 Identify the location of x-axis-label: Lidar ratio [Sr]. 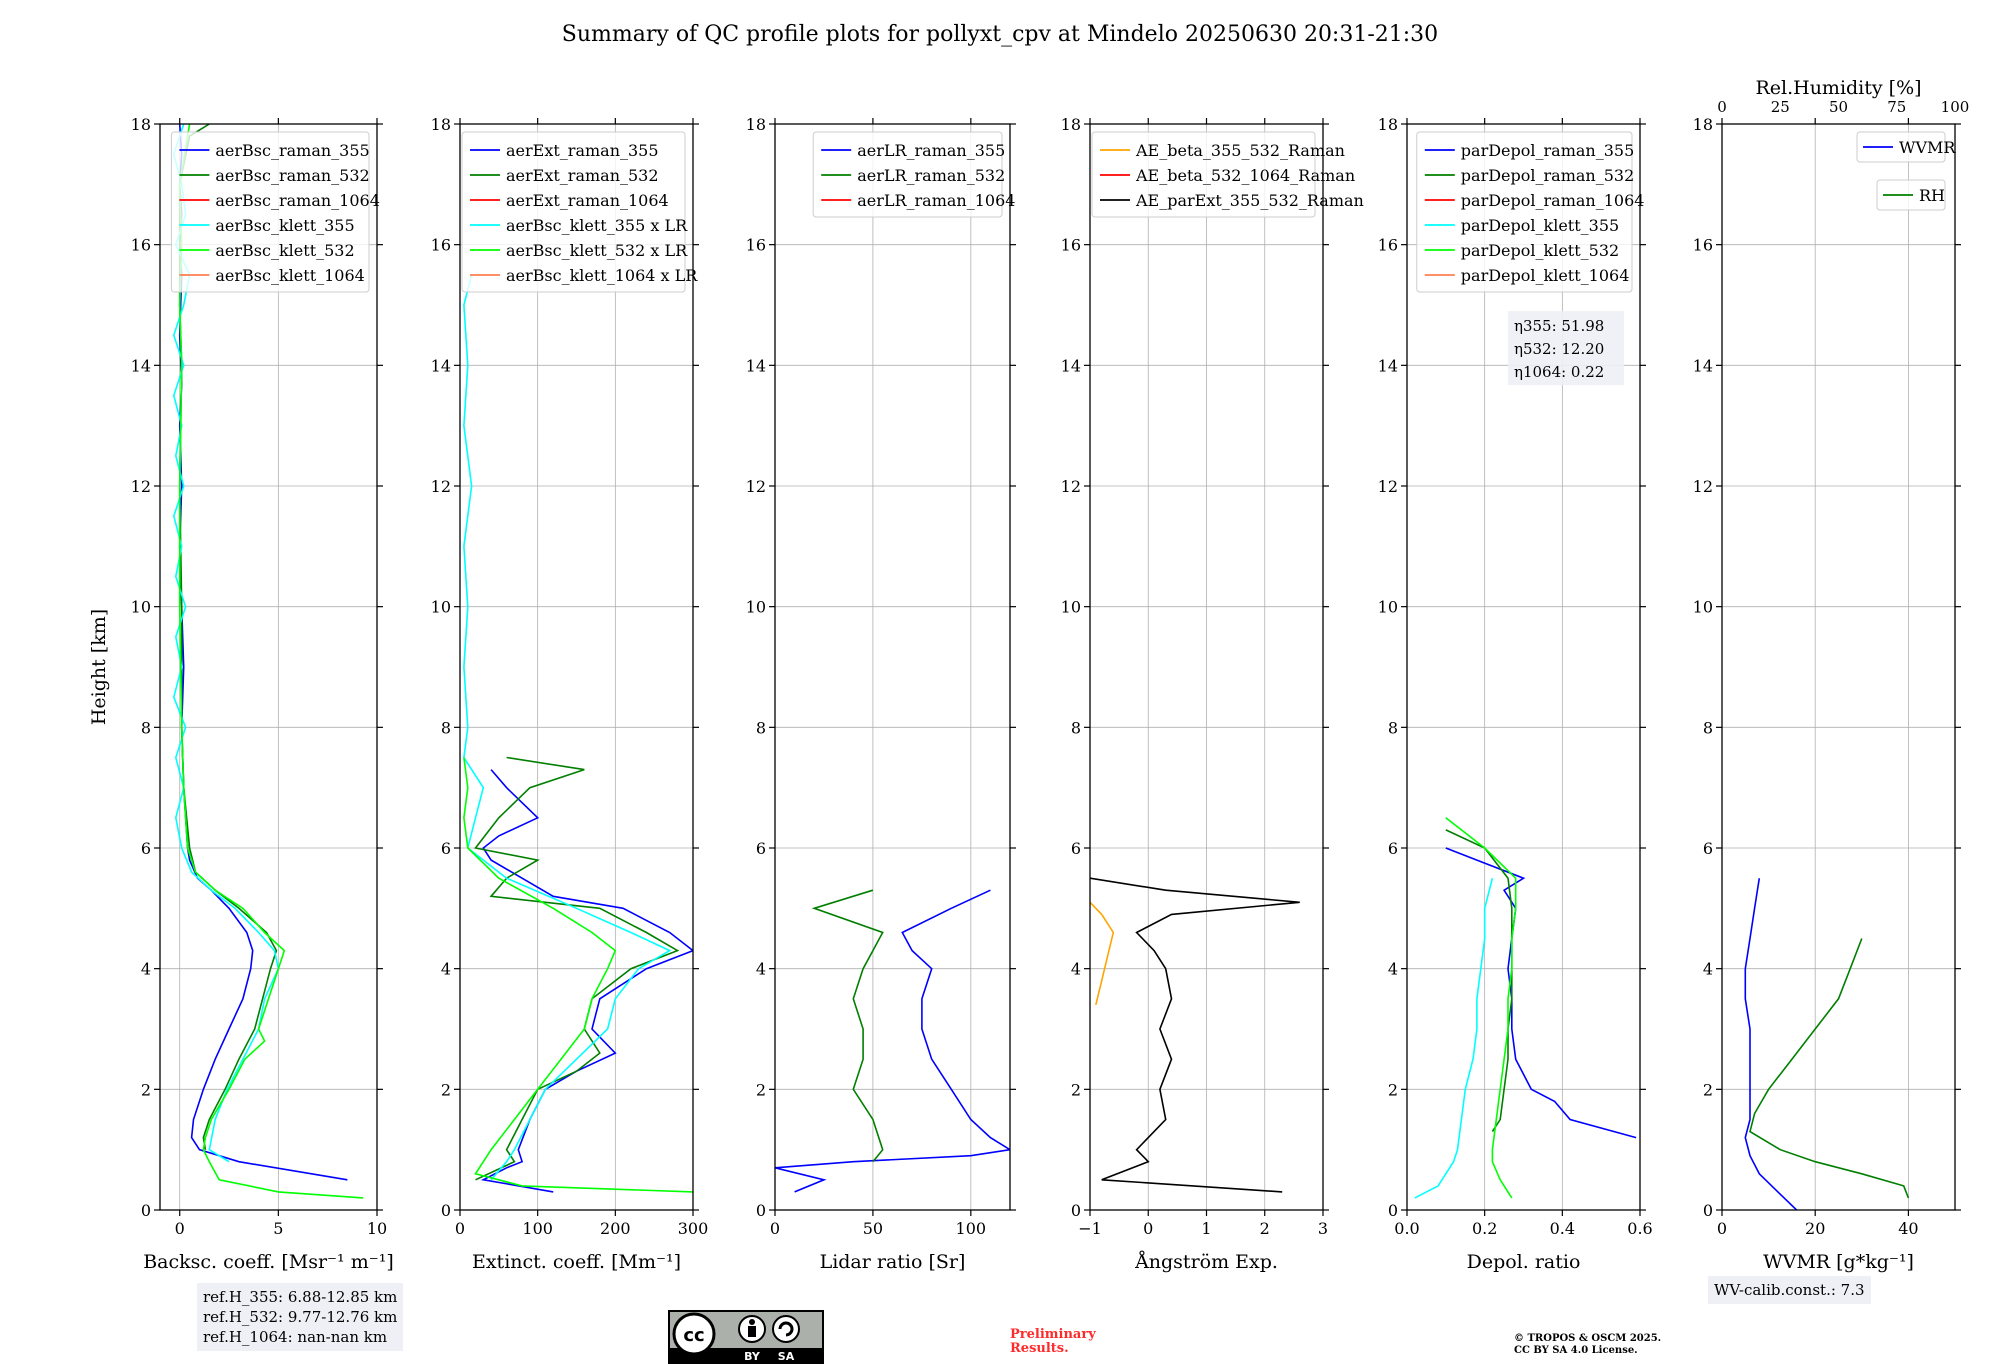
(893, 1262).